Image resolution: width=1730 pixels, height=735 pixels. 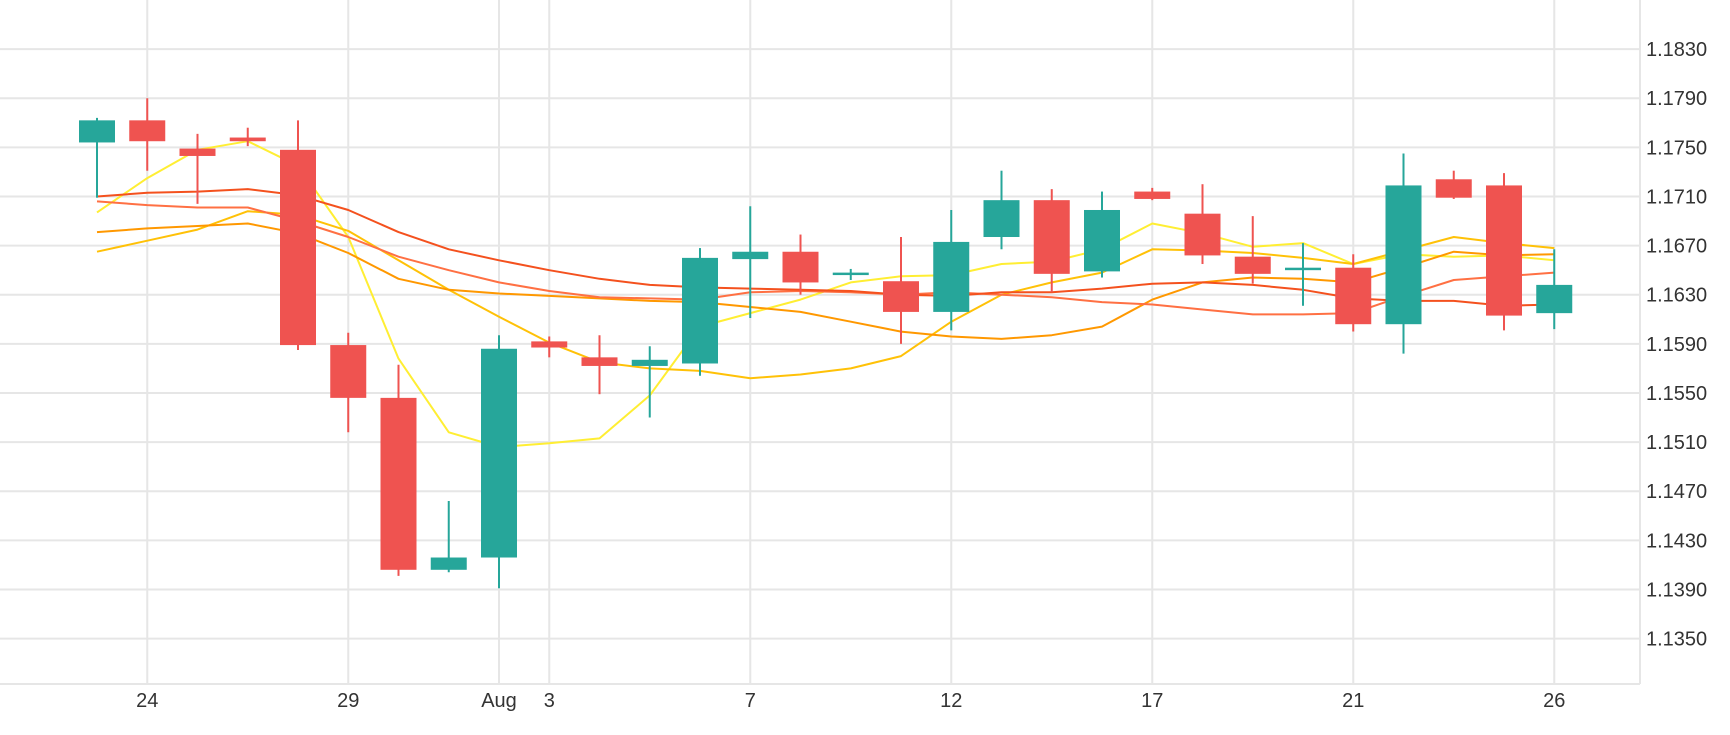 I want to click on x-tick-label: 29, so click(x=348, y=701).